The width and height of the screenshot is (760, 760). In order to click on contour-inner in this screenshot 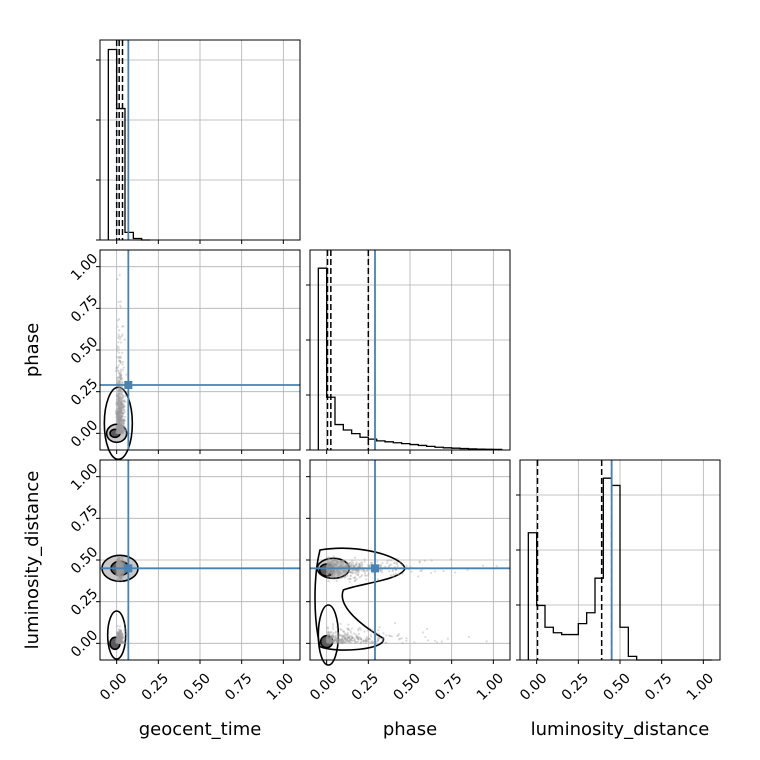, I will do `click(115, 433)`.